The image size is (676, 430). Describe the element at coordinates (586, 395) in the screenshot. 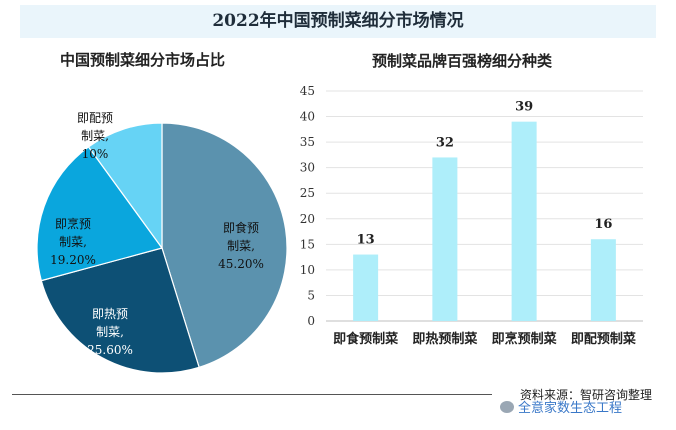

I see `source-note: 资料来源：智研咨询整理` at that location.